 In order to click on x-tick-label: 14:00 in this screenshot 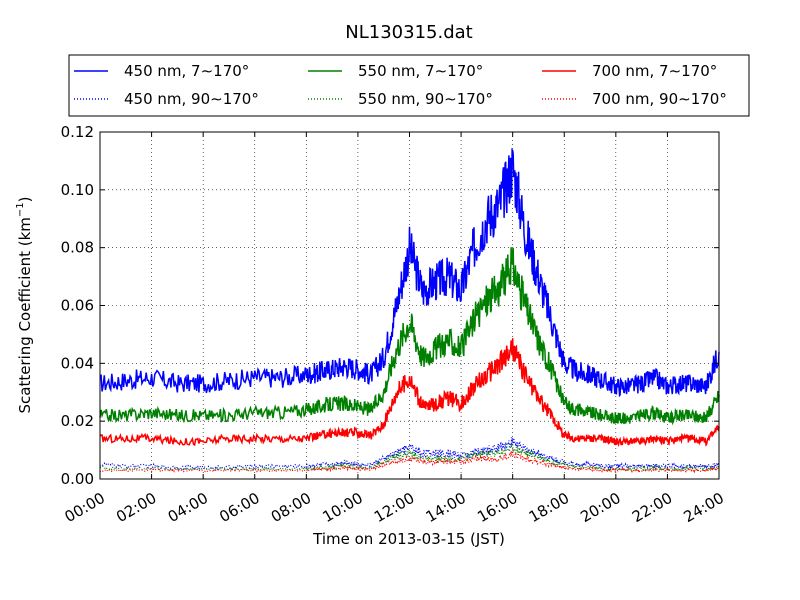, I will do `click(446, 507)`.